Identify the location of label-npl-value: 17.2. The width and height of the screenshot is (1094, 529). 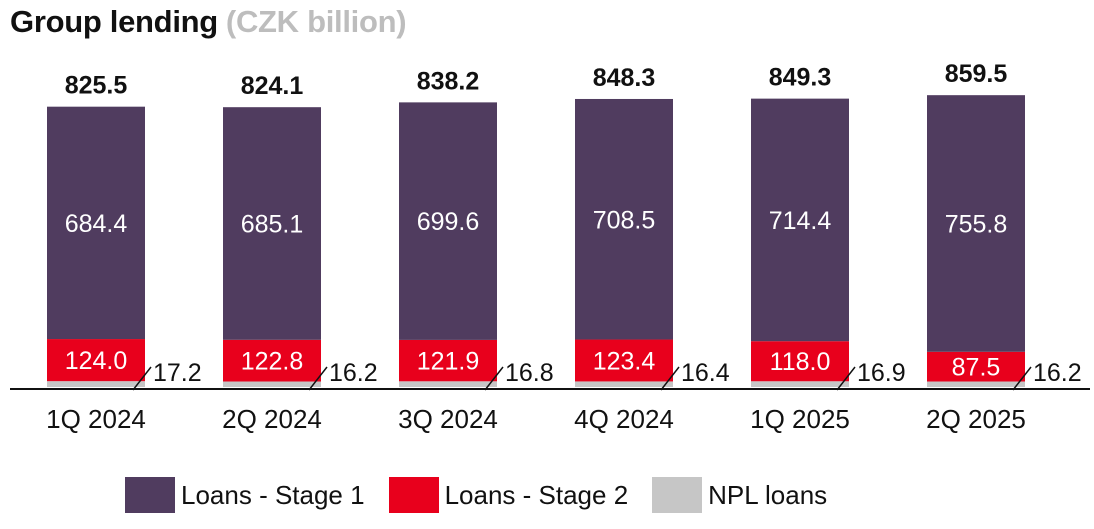
(177, 373).